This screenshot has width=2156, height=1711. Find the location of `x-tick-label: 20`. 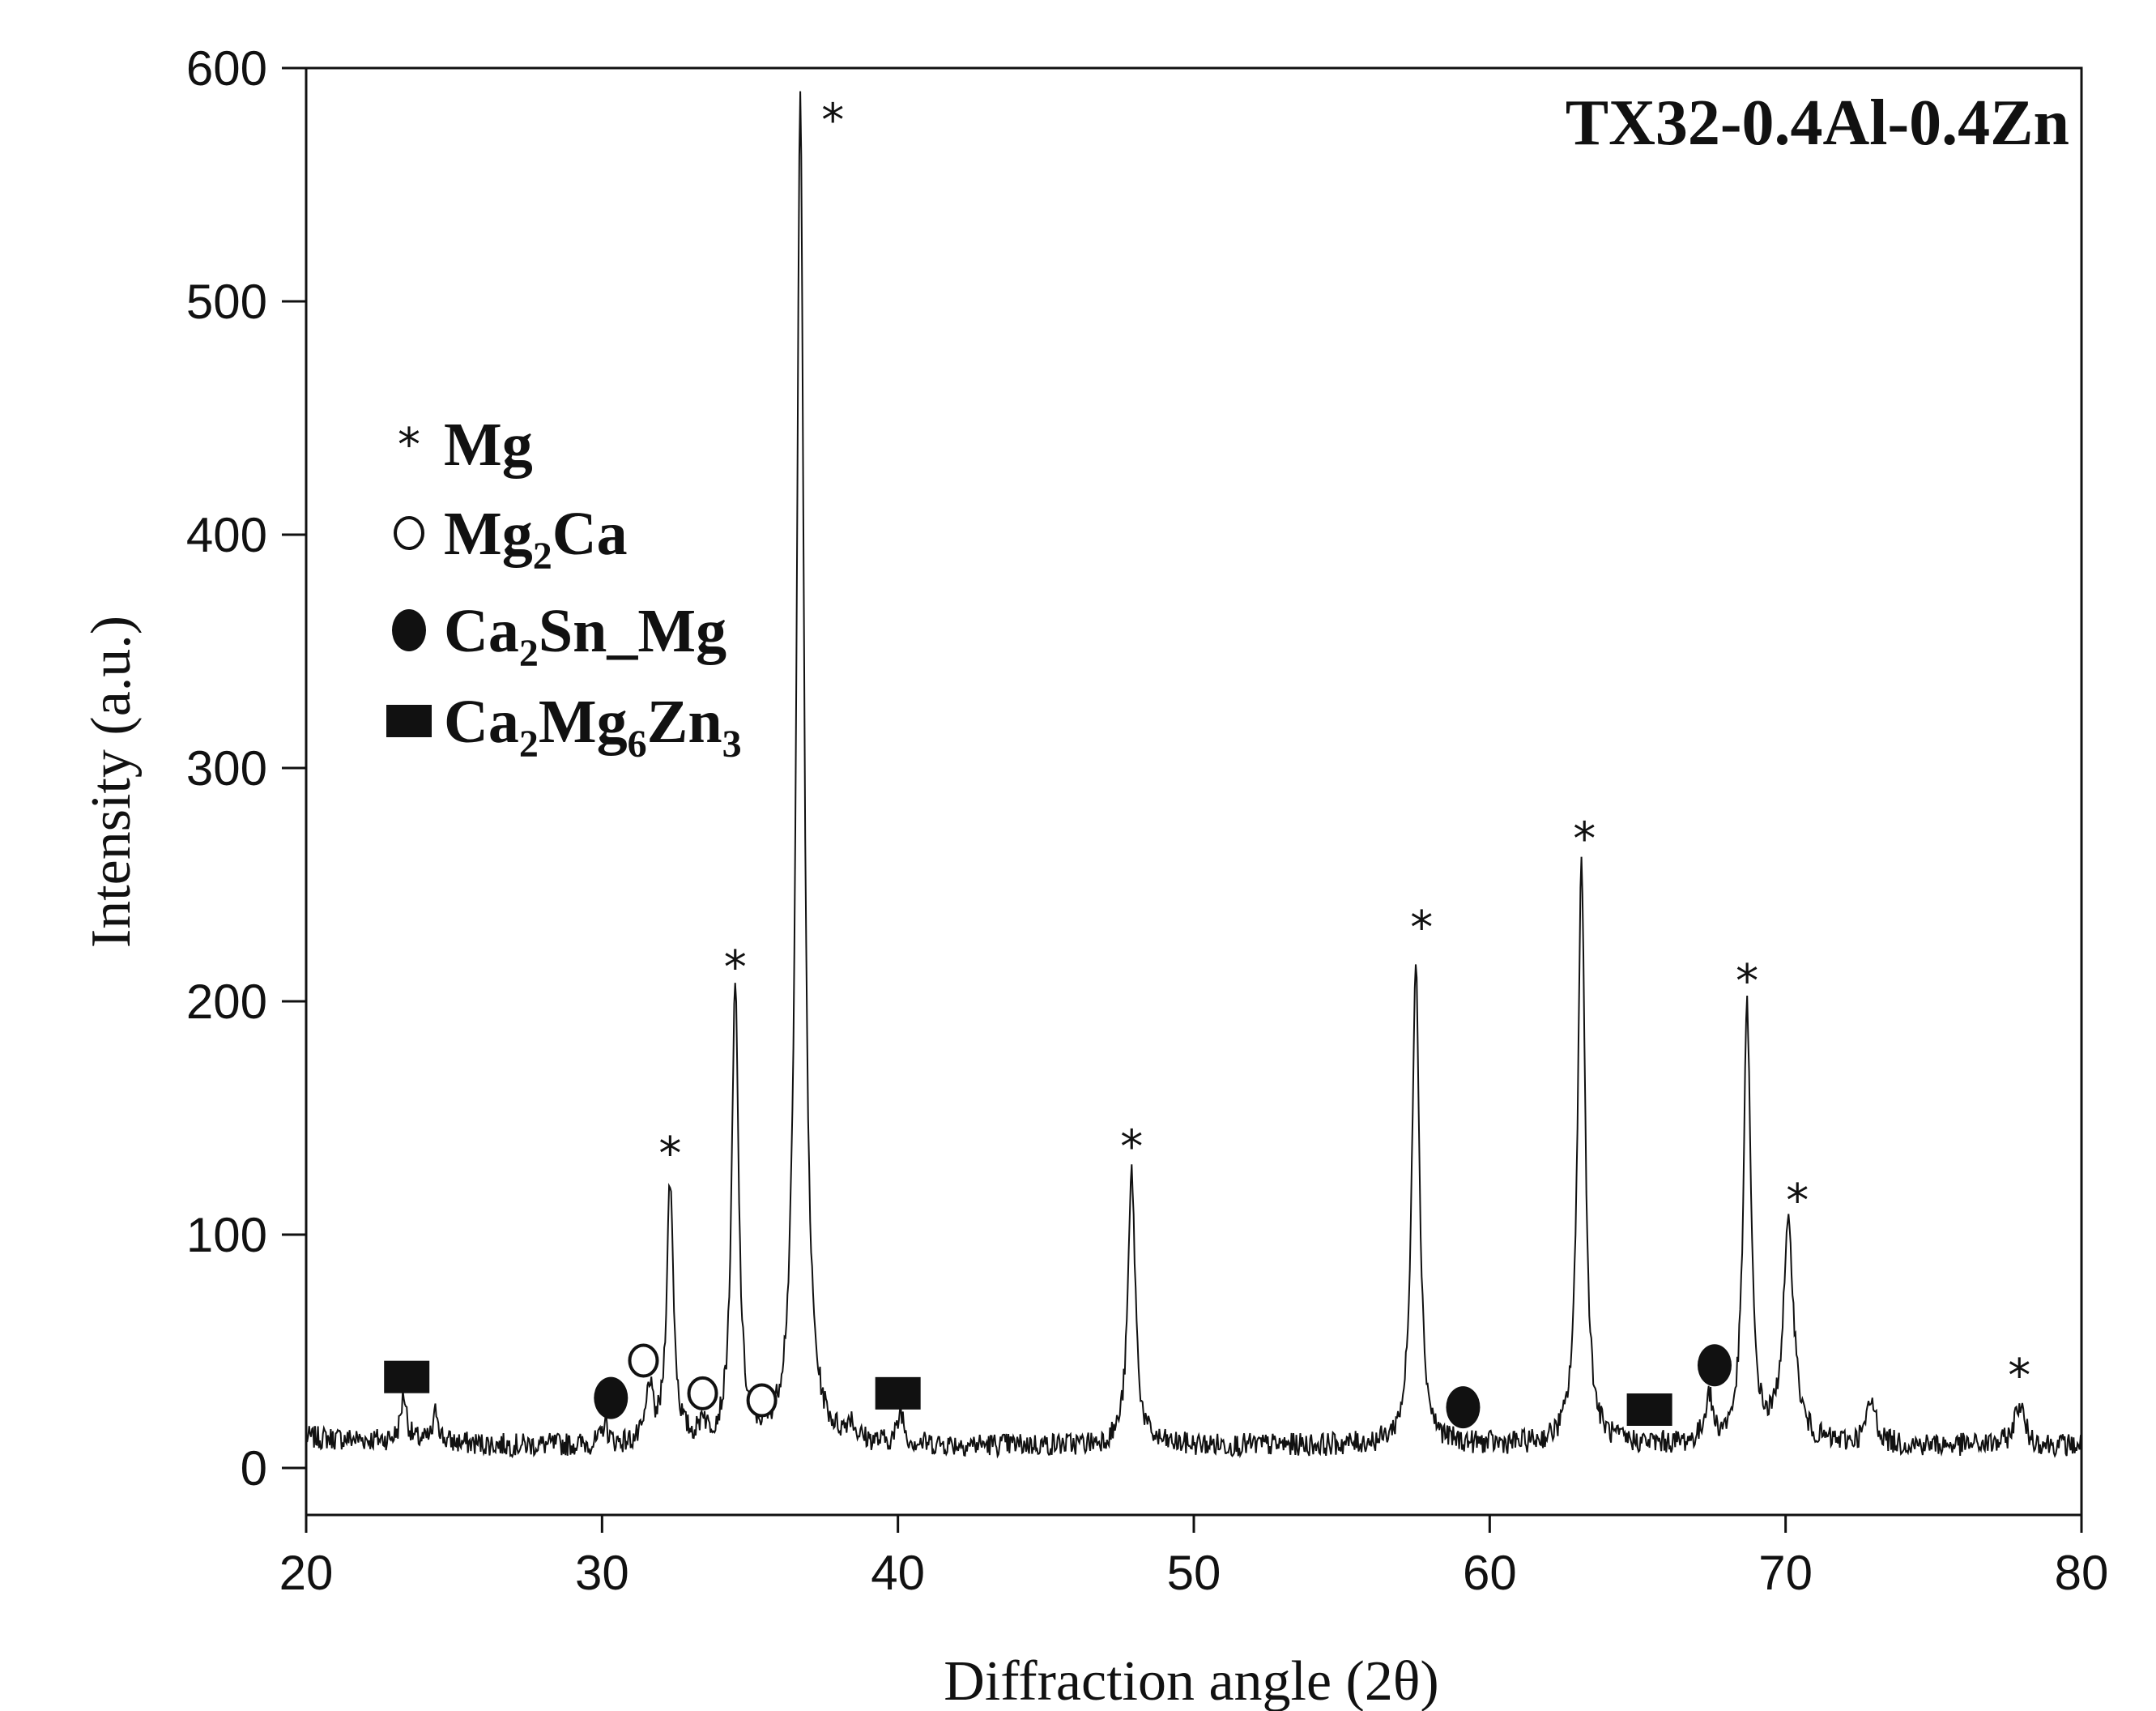

x-tick-label: 20 is located at coordinates (306, 1573).